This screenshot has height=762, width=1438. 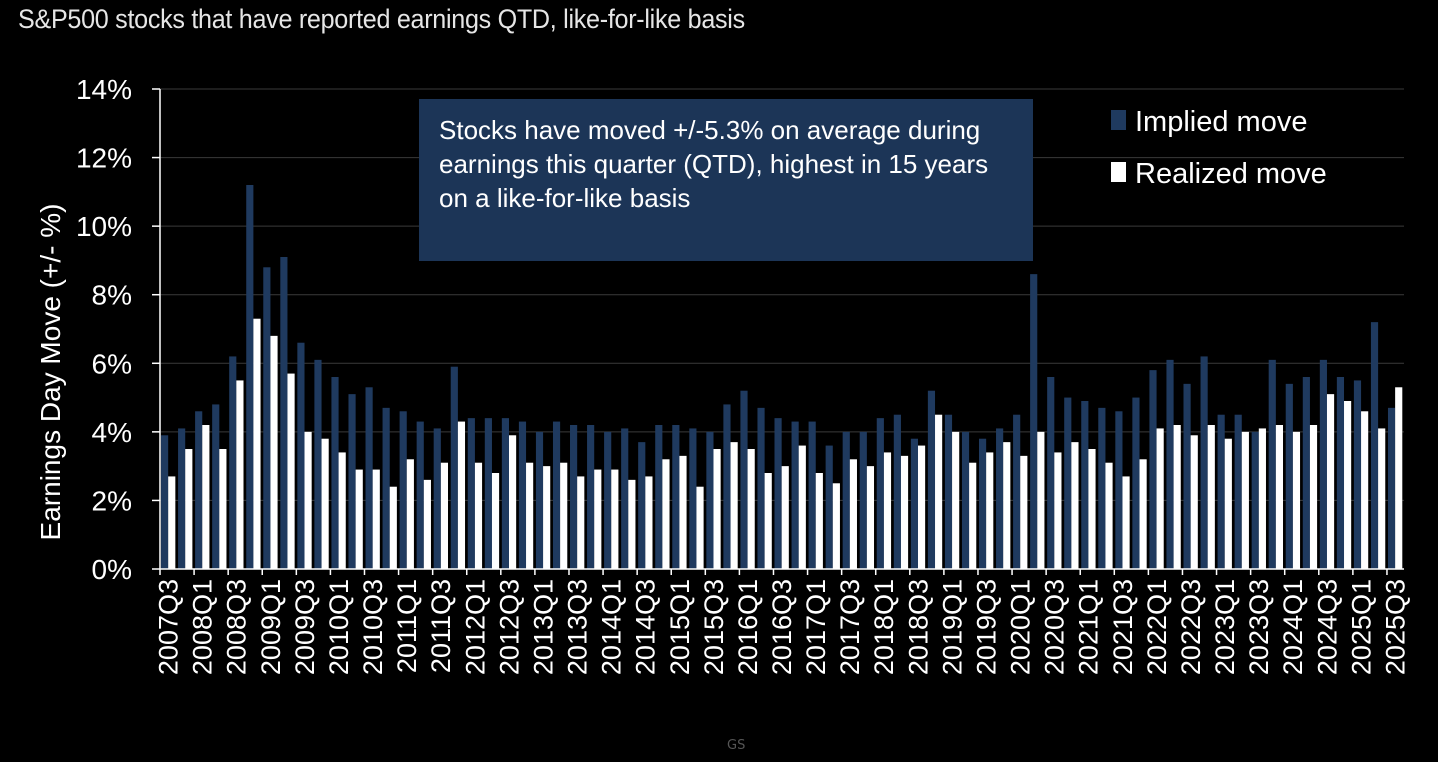 I want to click on bar-realized-2021Q2, so click(x=1109, y=515).